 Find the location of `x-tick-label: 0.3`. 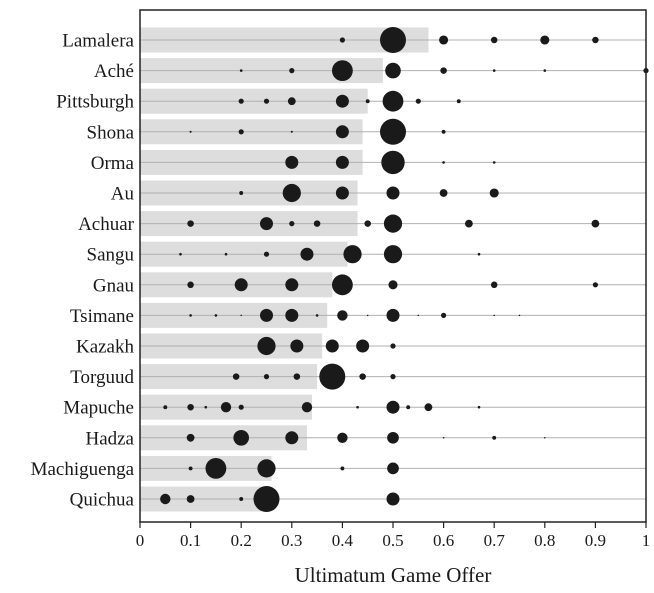

x-tick-label: 0.3 is located at coordinates (291, 540).